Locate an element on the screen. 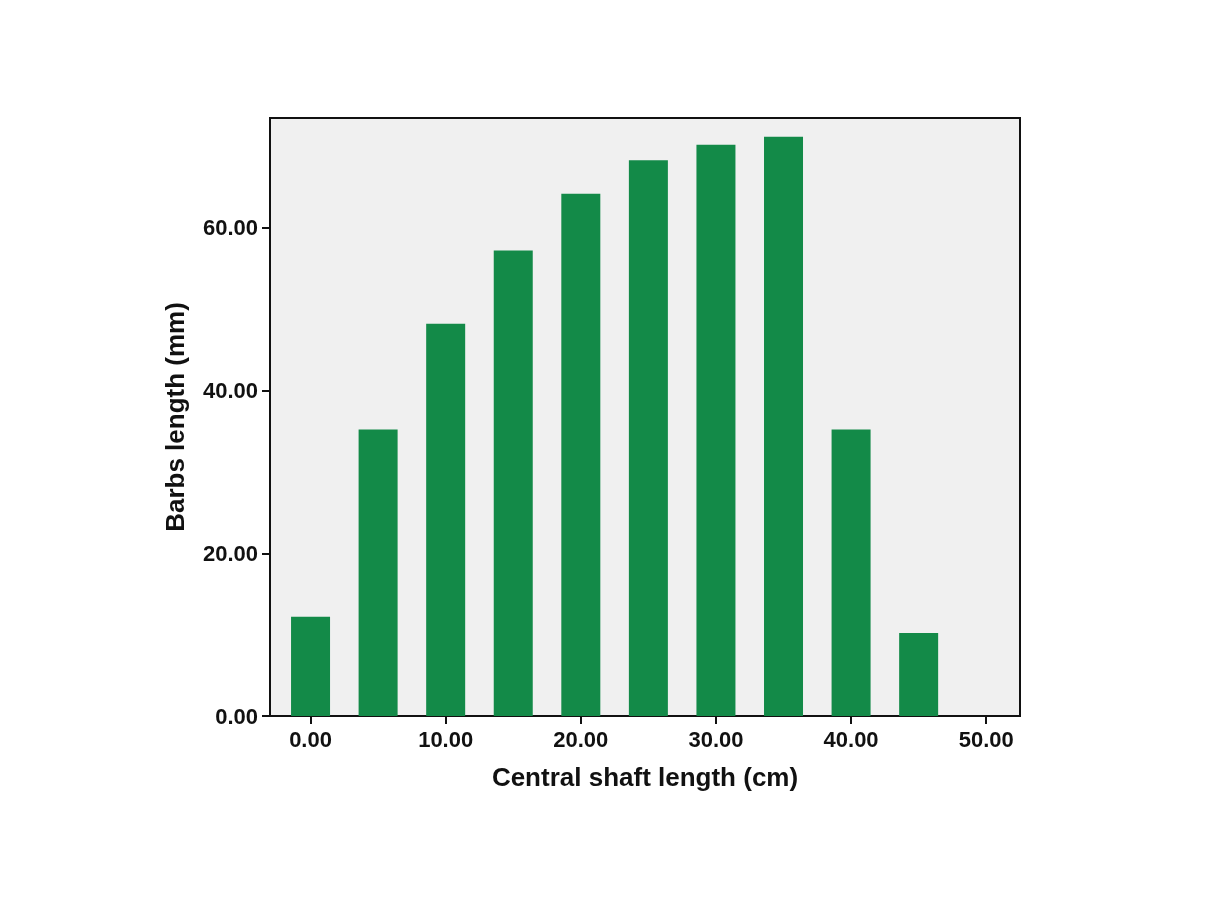 The image size is (1205, 904). x-tick-label: 30.00 is located at coordinates (716, 739).